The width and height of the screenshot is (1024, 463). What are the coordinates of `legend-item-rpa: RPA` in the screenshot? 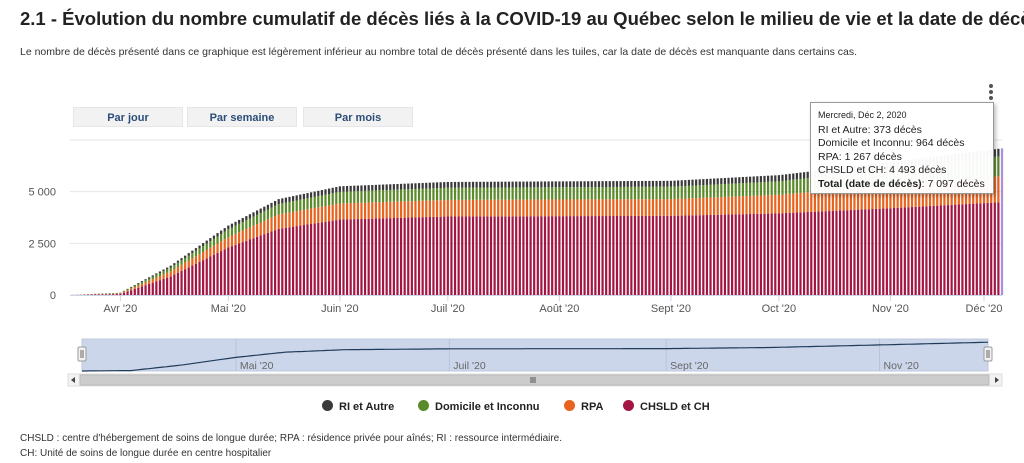 It's located at (583, 406).